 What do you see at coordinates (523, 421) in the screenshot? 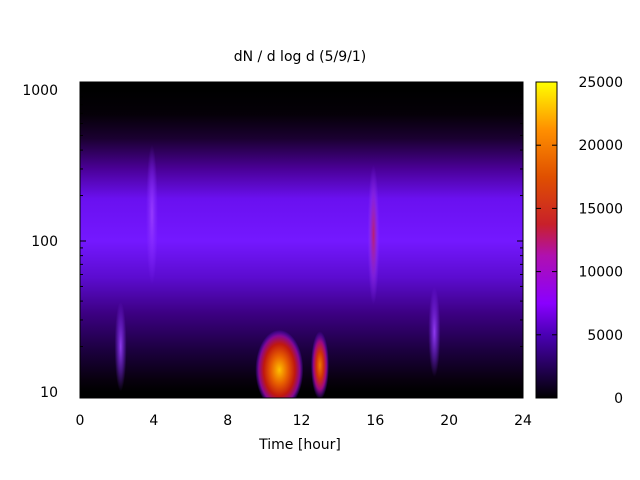
I see `x-tick-label: 24` at bounding box center [523, 421].